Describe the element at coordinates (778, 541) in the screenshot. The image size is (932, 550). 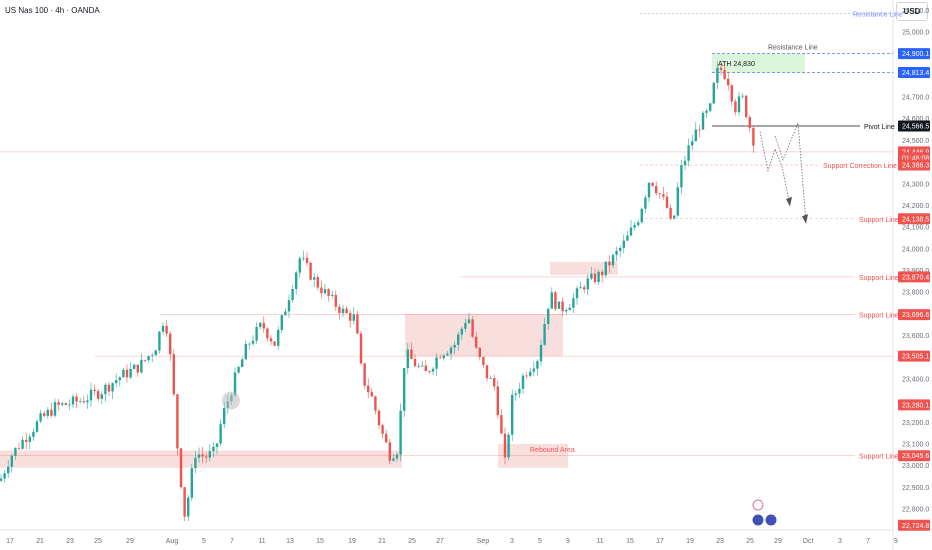
I see `x-tick-label: 29` at that location.